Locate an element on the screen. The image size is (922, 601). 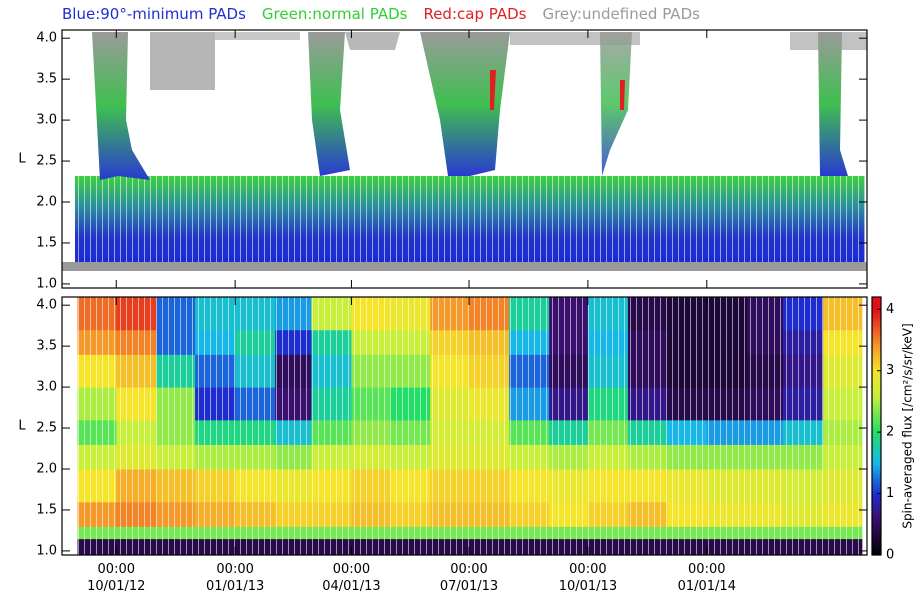
x-tick-label: 00:00 10/01/12 is located at coordinates (116, 578).